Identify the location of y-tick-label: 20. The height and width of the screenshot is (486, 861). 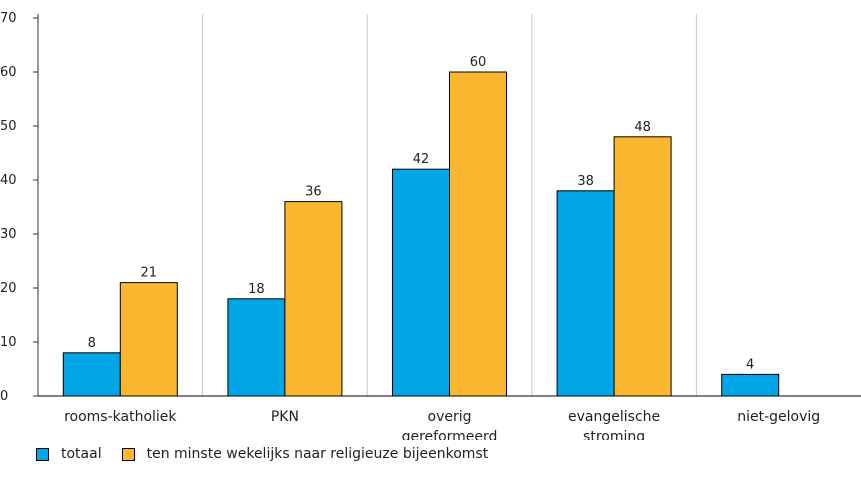
(8, 288).